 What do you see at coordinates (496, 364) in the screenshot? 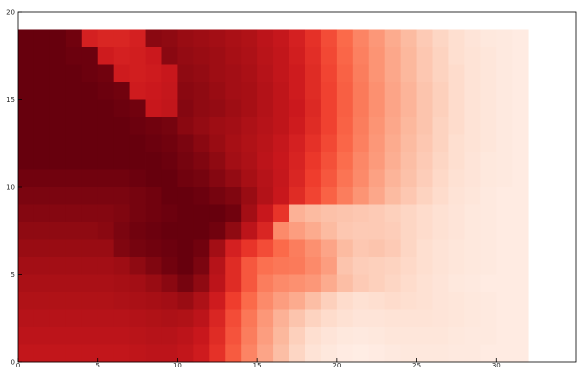
I see `x-tick-label: 30` at bounding box center [496, 364].